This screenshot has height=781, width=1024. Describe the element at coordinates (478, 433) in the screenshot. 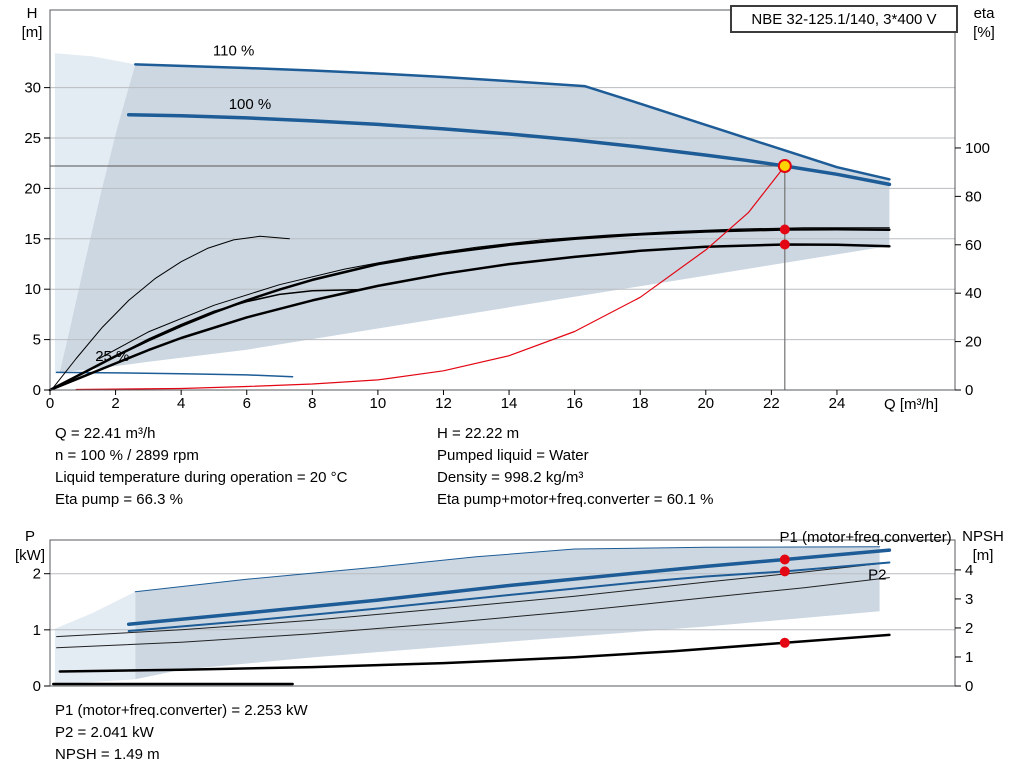

I see `result-line: H = 22.22 m` at that location.